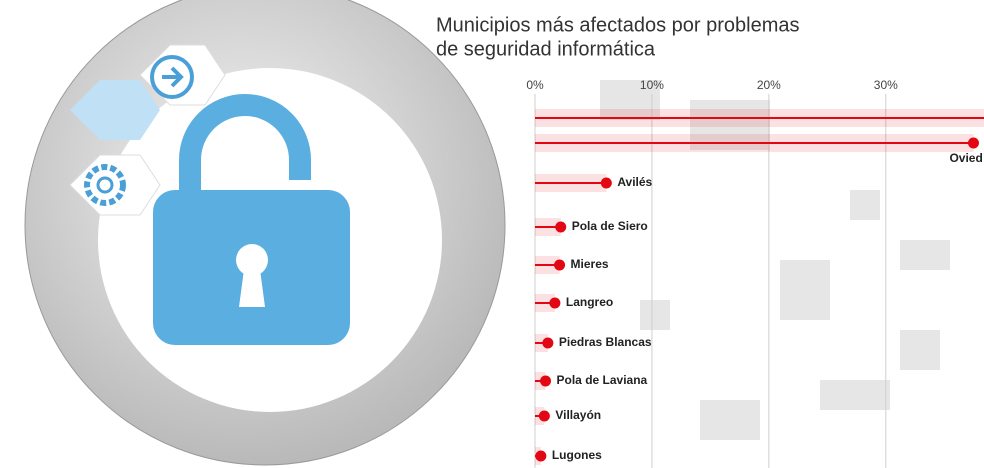 The height and width of the screenshot is (468, 984). Describe the element at coordinates (535, 85) in the screenshot. I see `x-tick-label: 0%` at that location.